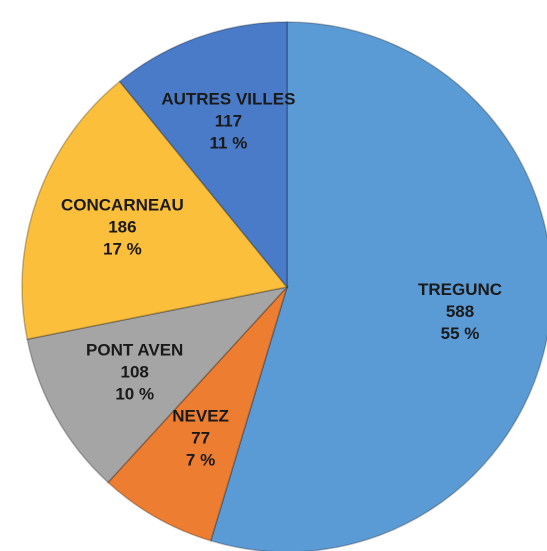 Image resolution: width=547 pixels, height=551 pixels. What do you see at coordinates (228, 99) in the screenshot?
I see `slice-label: AUTRES VILLES` at bounding box center [228, 99].